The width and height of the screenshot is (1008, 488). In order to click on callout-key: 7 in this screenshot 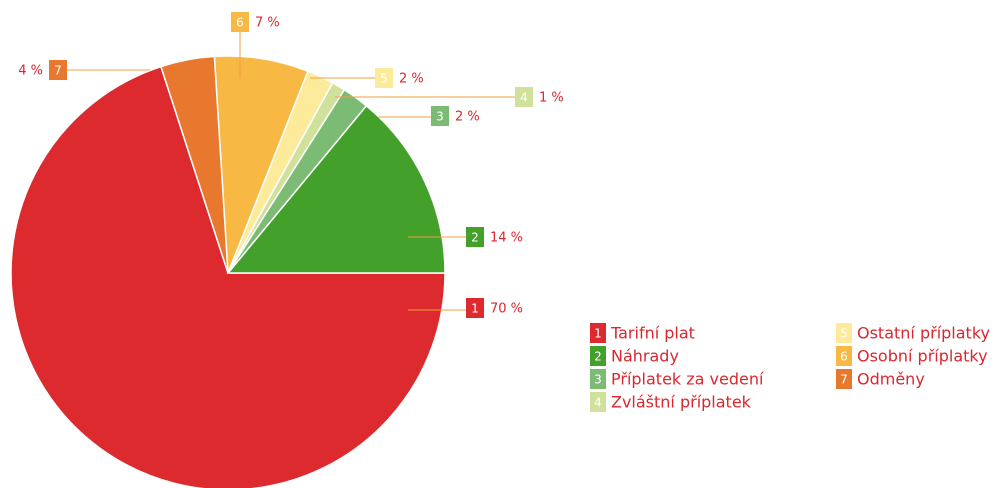, I will do `click(58, 71)`.